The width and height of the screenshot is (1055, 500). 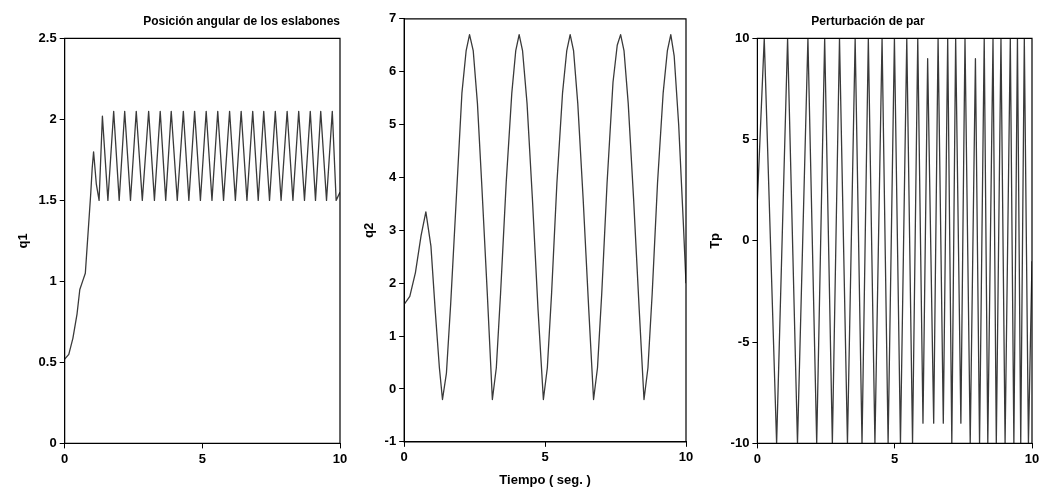 What do you see at coordinates (742, 37) in the screenshot?
I see `y-tick-label: 10` at bounding box center [742, 37].